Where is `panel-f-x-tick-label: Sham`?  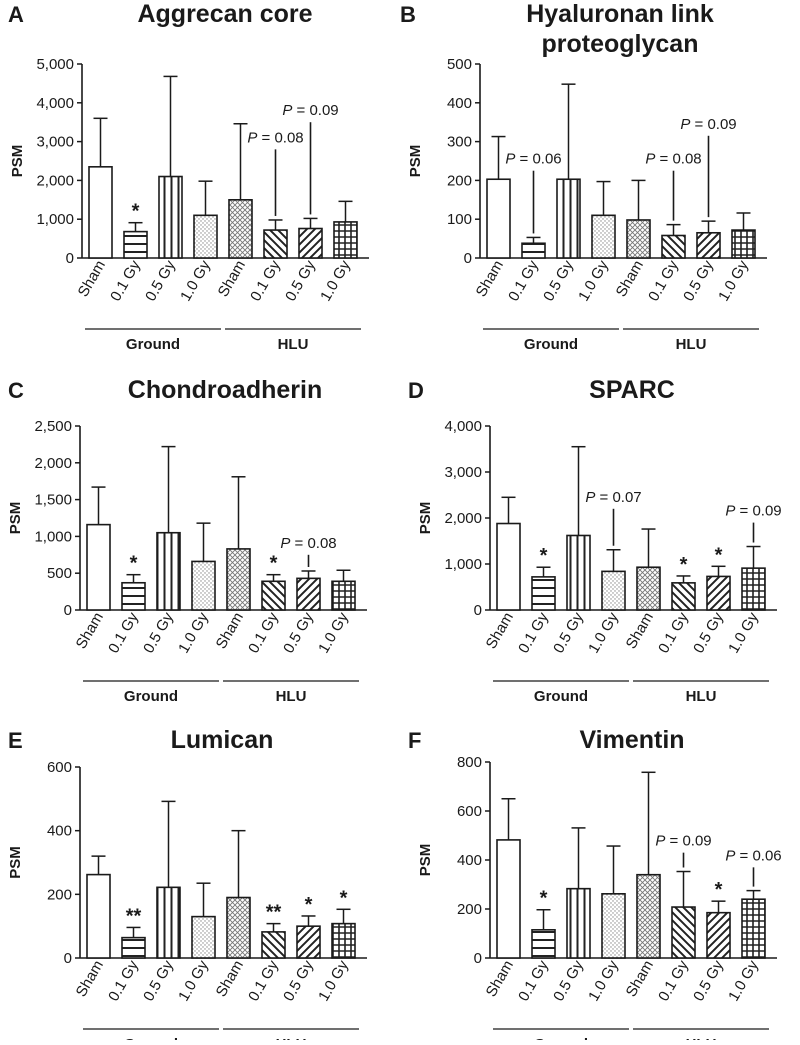 panel-f-x-tick-label: Sham is located at coordinates (500, 979).